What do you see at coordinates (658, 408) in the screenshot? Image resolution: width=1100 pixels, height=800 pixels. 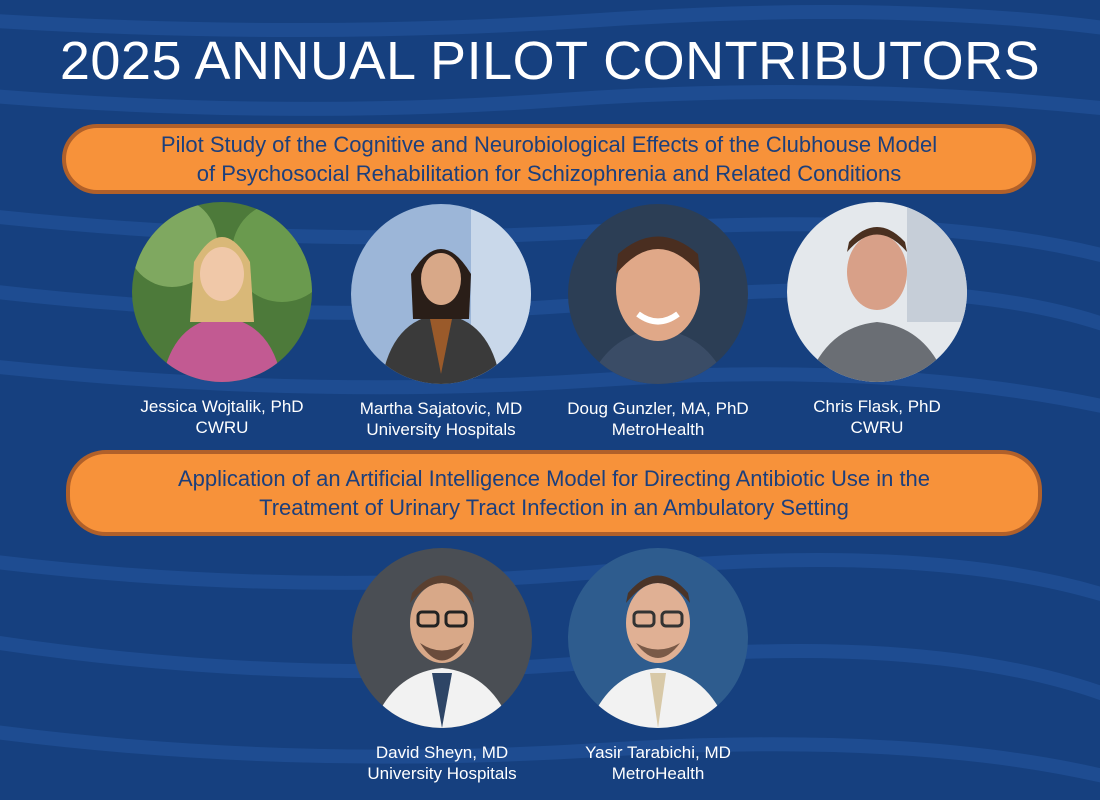 I see `contributor-name: Doug Gunzler, MA, PhD` at bounding box center [658, 408].